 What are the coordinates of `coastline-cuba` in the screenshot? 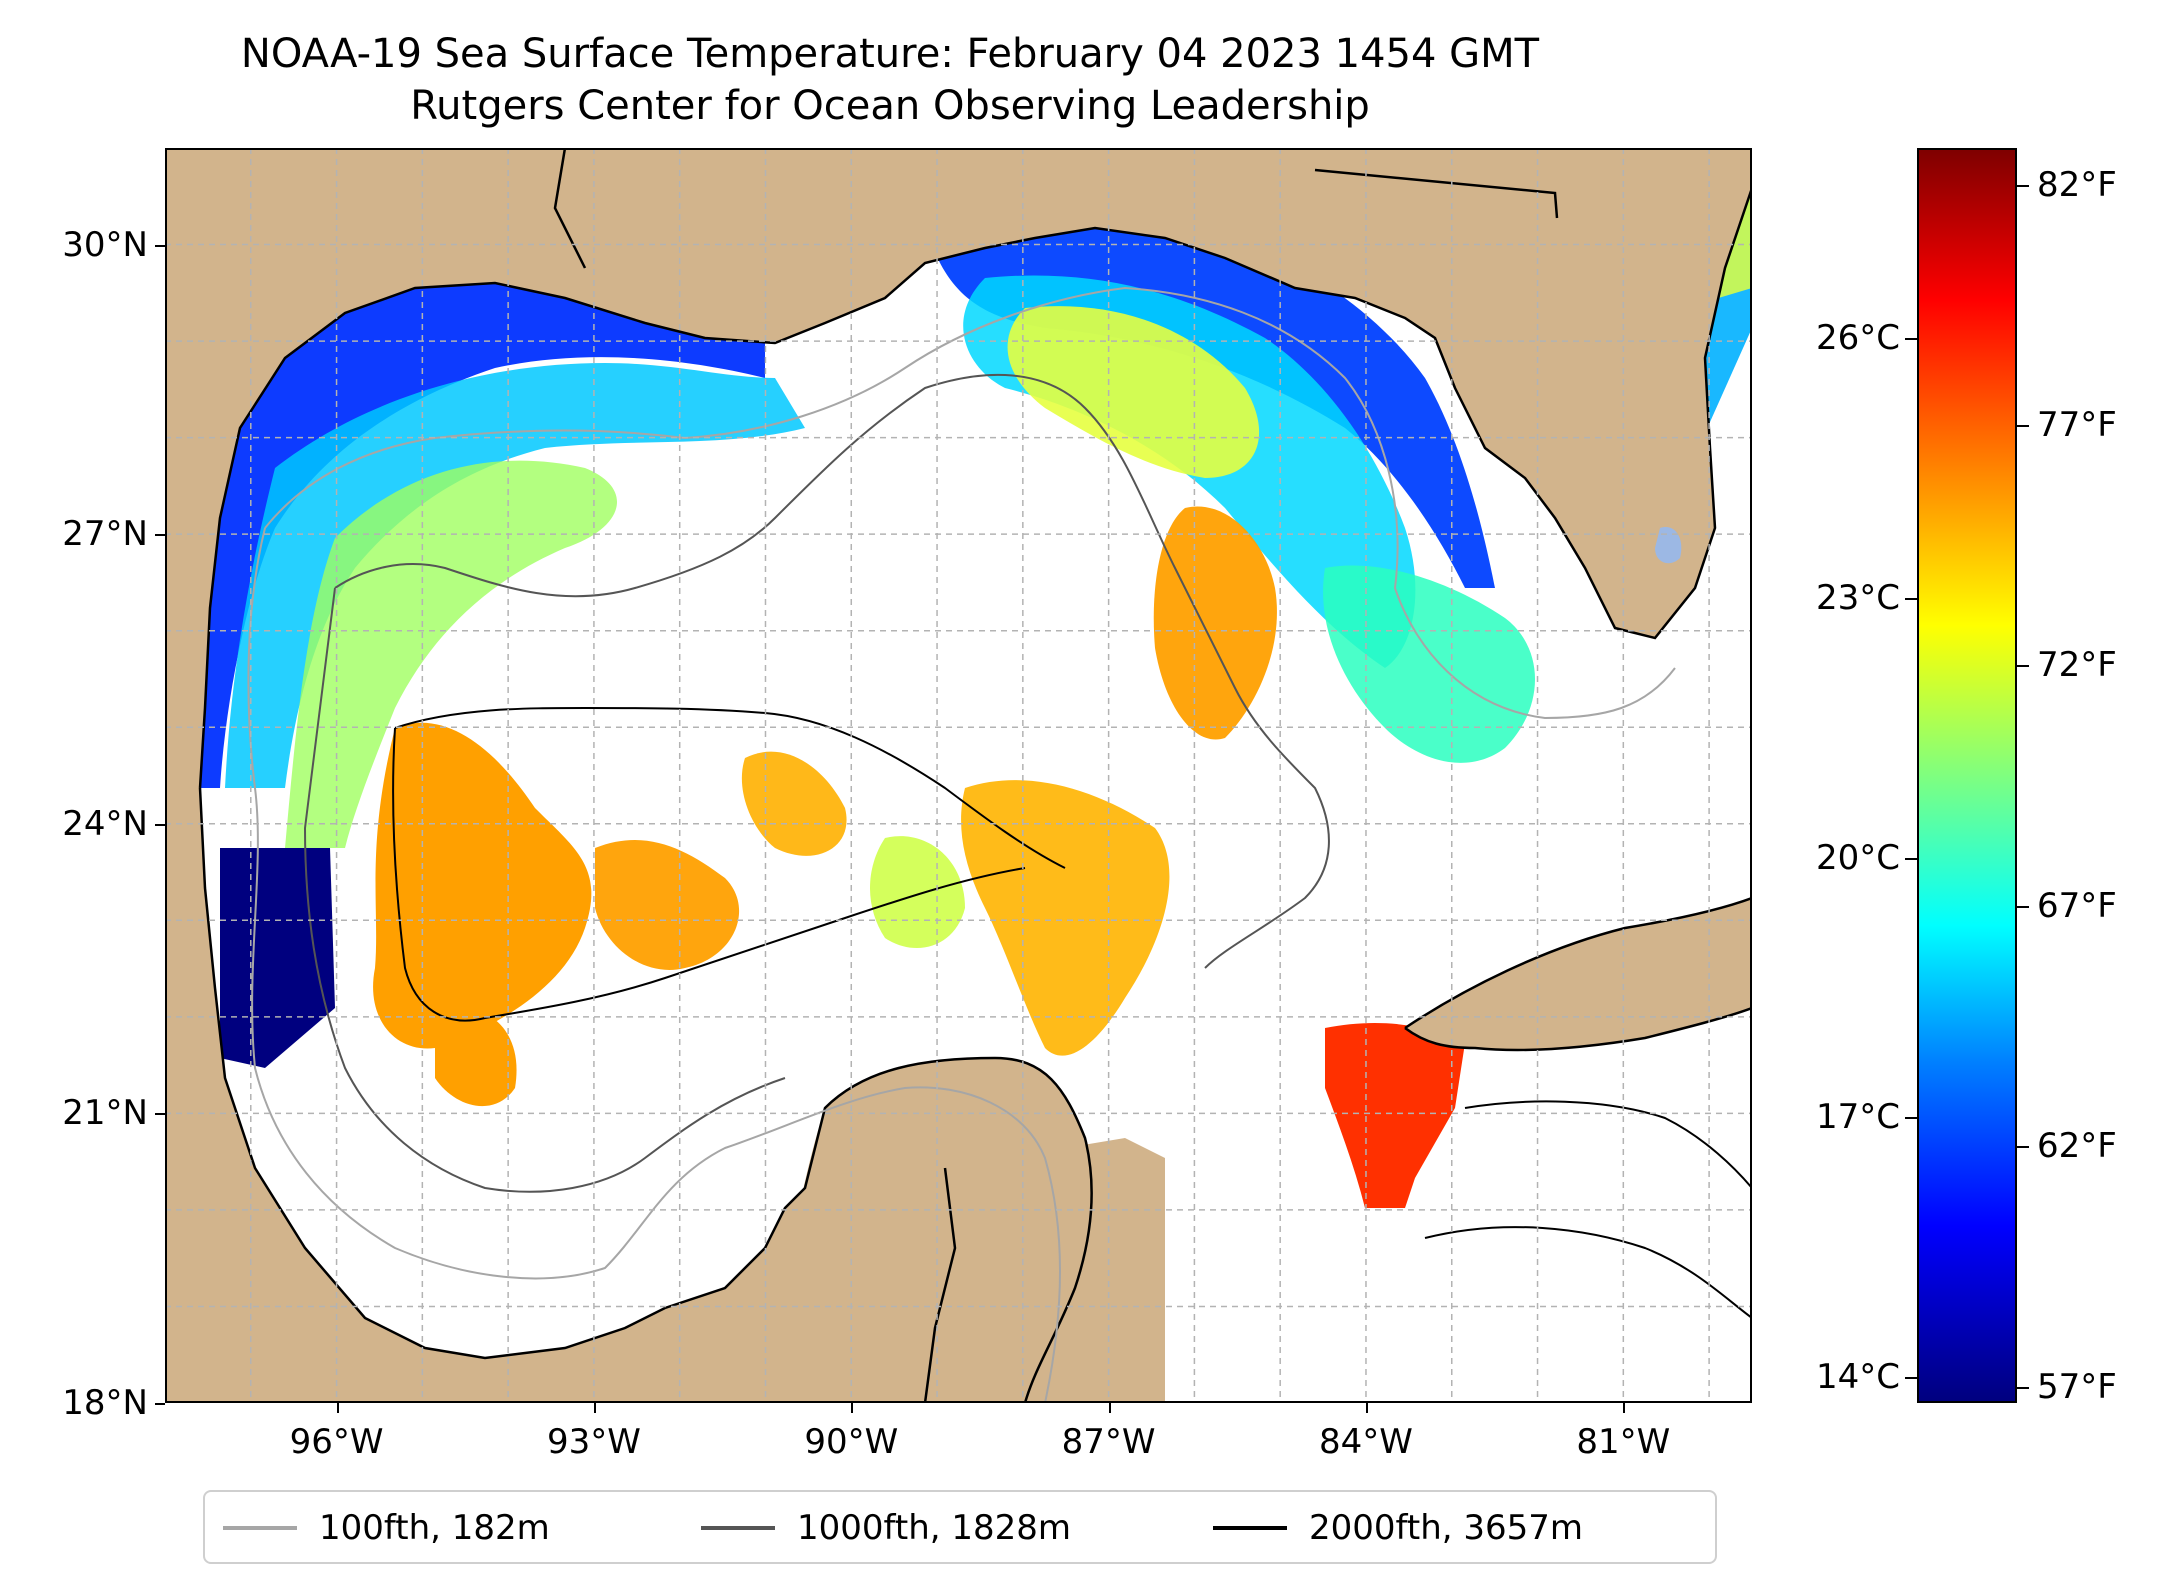 It's located at (1578, 974).